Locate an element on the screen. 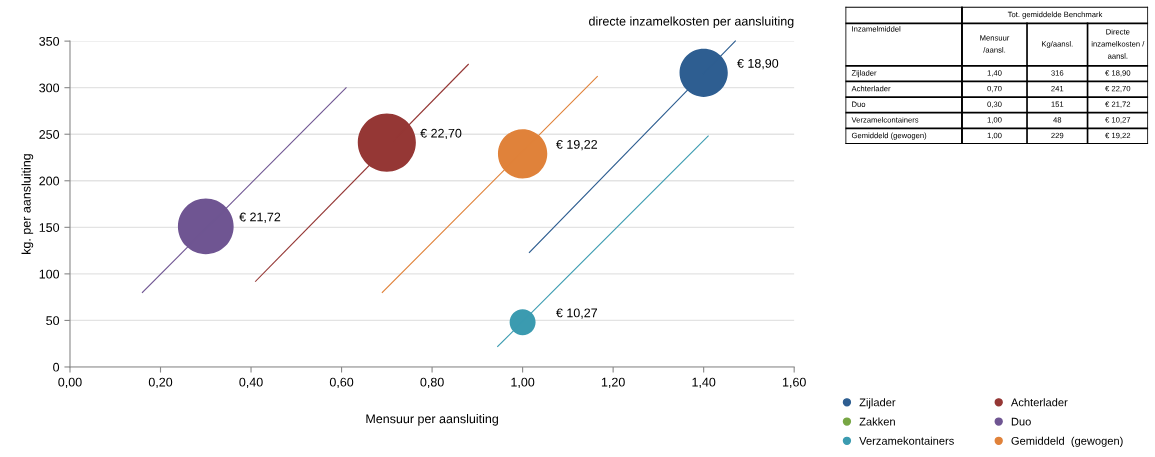  x-tick-label: 0,60 is located at coordinates (341, 383).